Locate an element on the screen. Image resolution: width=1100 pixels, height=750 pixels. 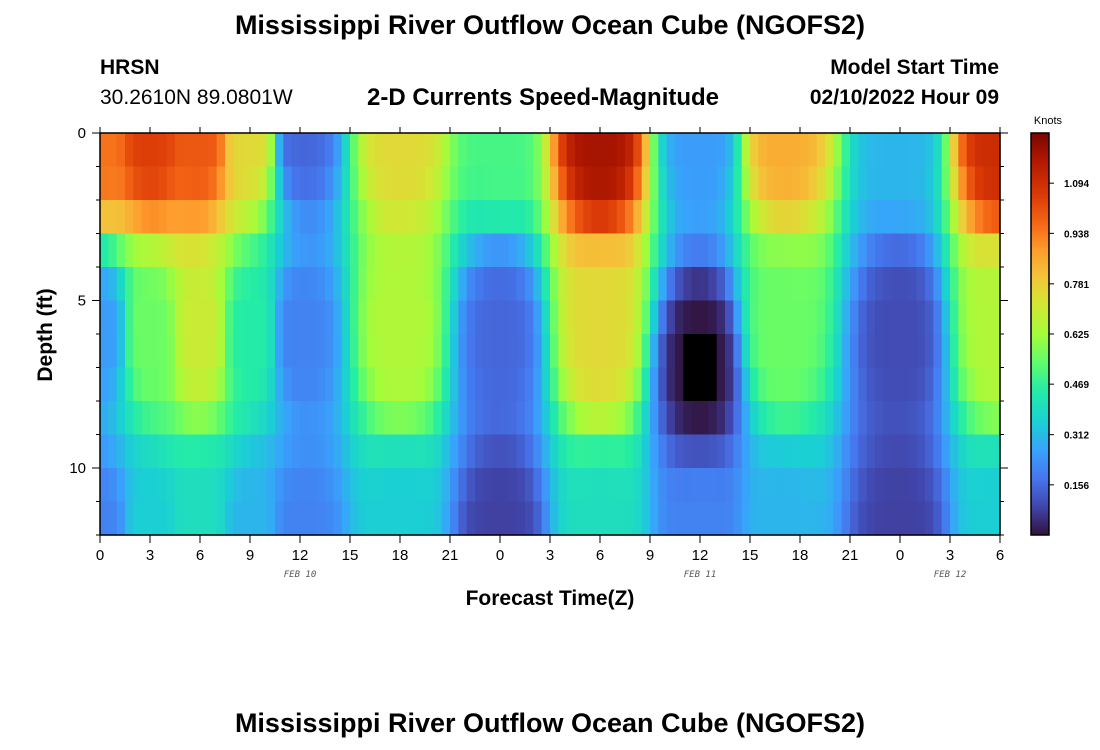
x-tick-label: 15 is located at coordinates (750, 555).